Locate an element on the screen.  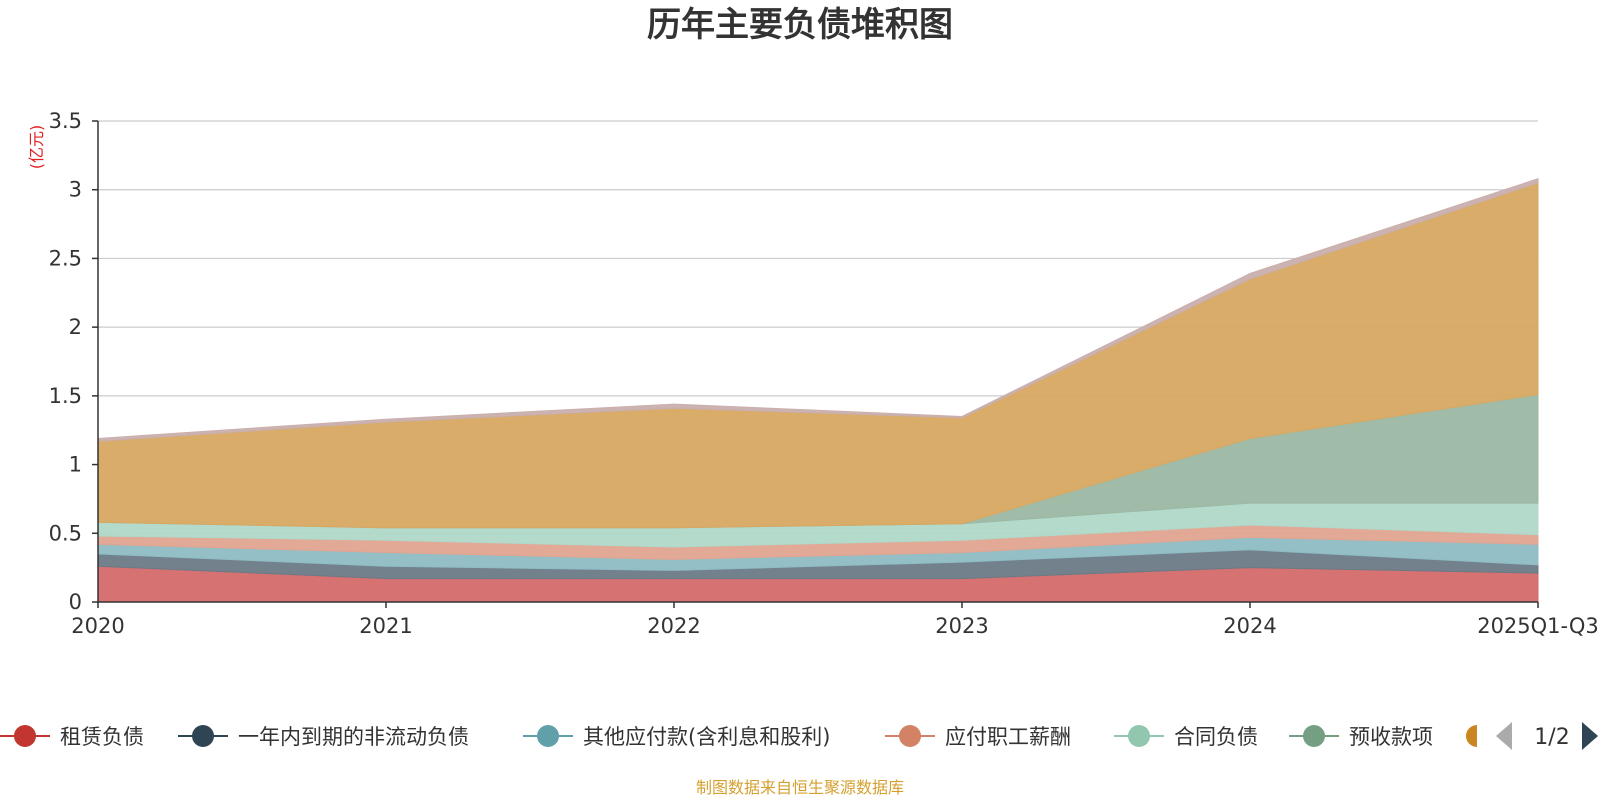
y-tick-label: 1 is located at coordinates (75, 465).